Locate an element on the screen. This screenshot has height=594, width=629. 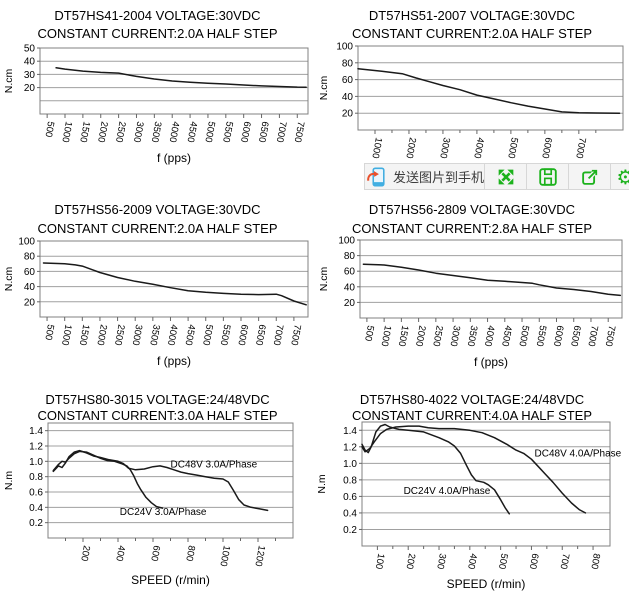
svg-text: DC24V 3.0A/Phase is located at coordinates (163, 512).